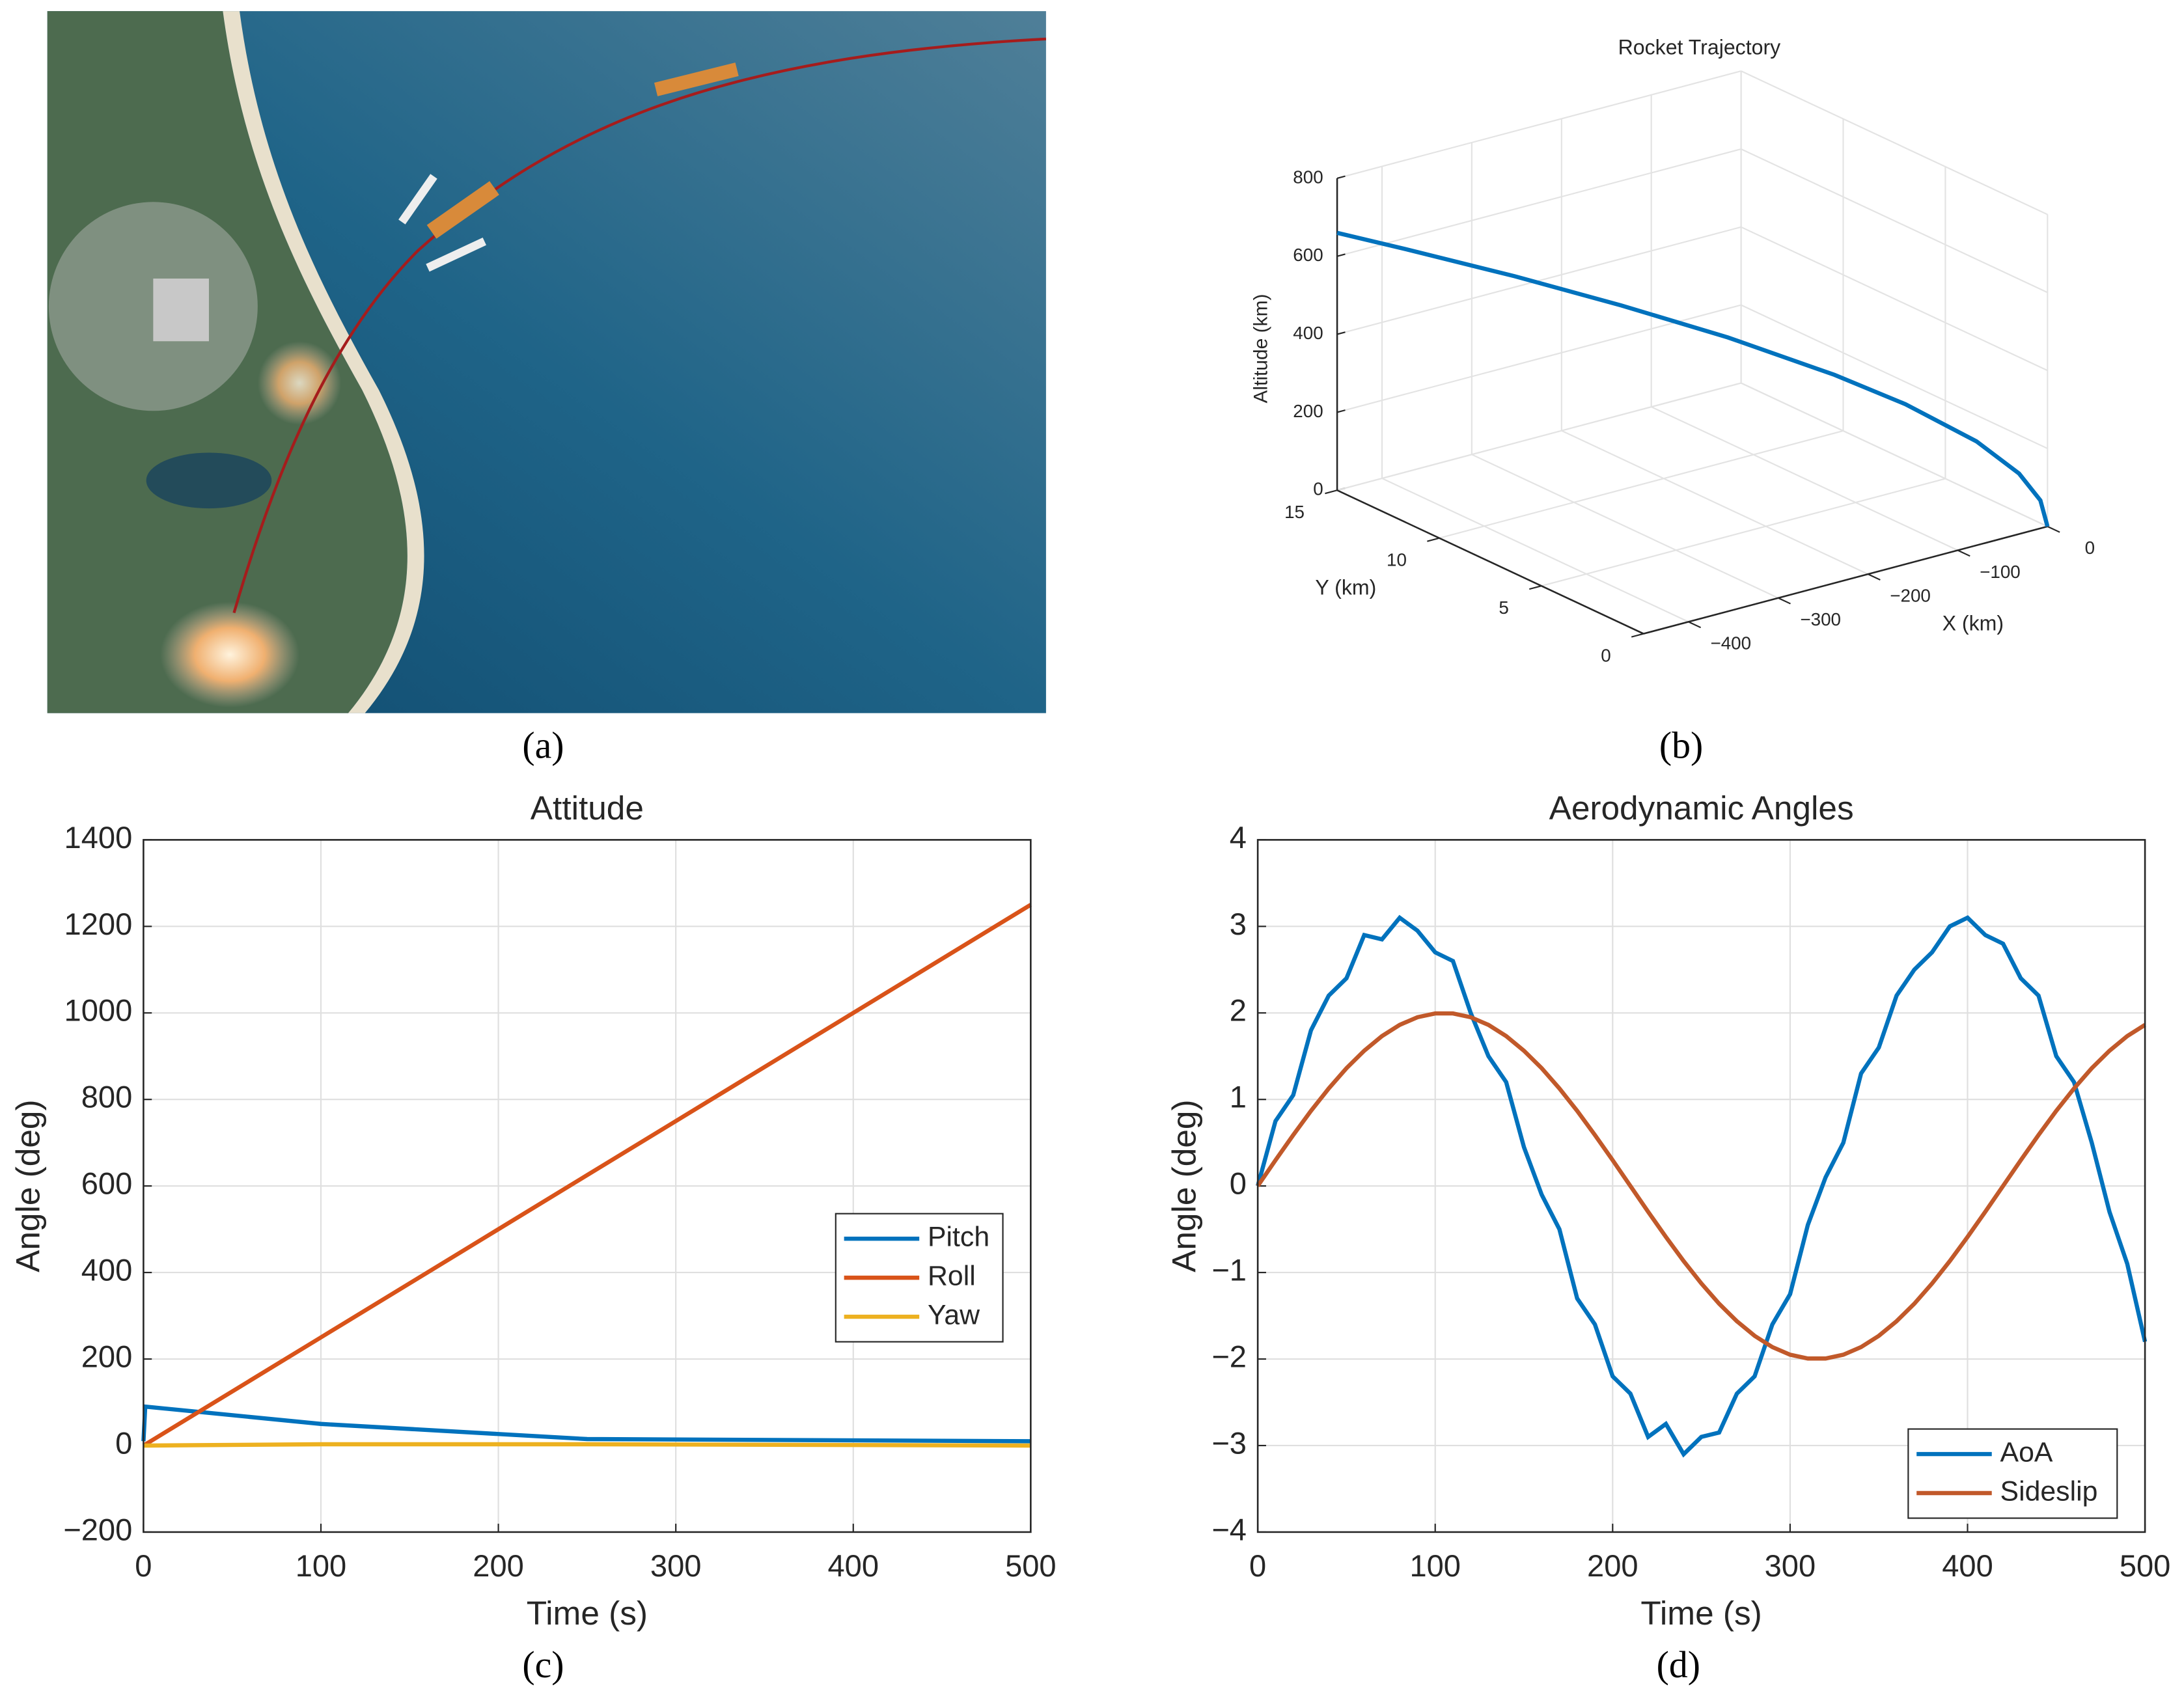  I want to click on chart-title: Rocket Trajectory, so click(1700, 47).